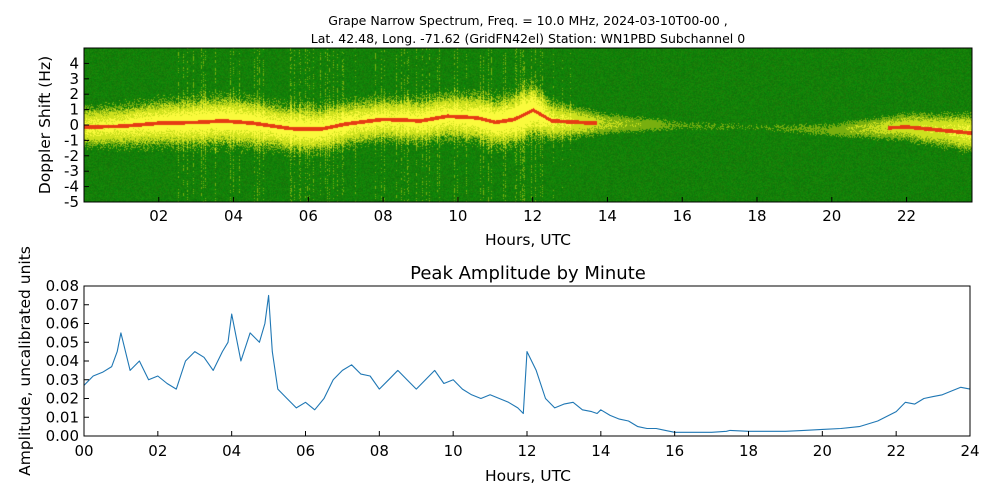 The width and height of the screenshot is (1000, 500). Describe the element at coordinates (62, 361) in the screenshot. I see `amplitude-y-tick-label: 0.04` at that location.